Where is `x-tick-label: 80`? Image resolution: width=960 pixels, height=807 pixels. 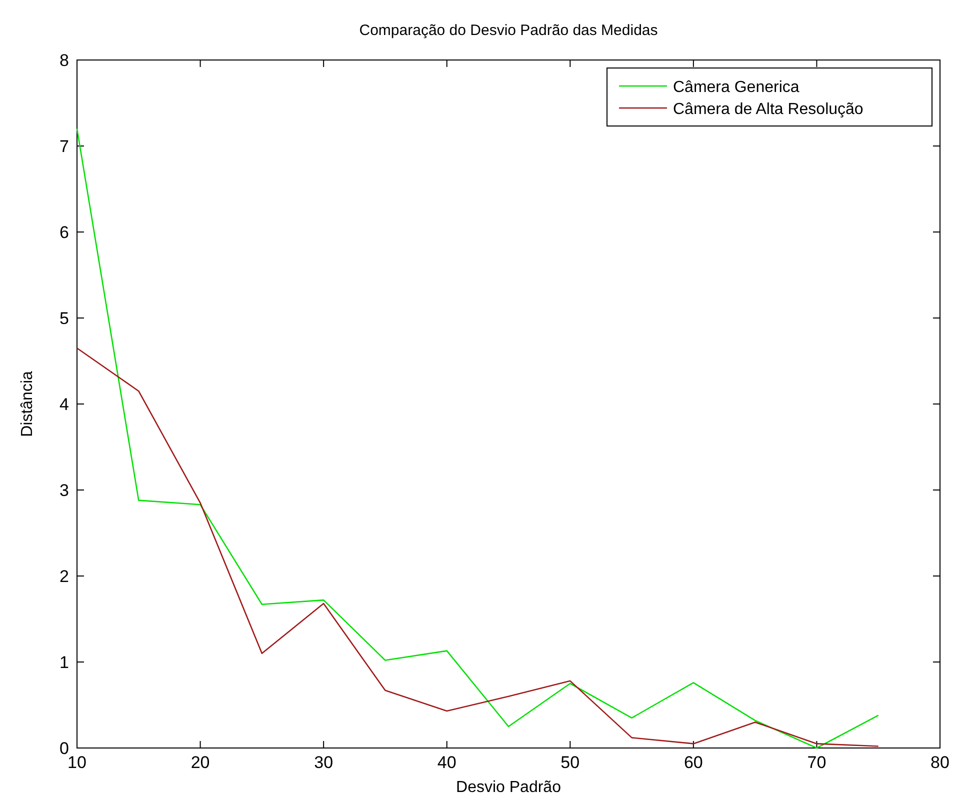
x-tick-label: 80 is located at coordinates (940, 762).